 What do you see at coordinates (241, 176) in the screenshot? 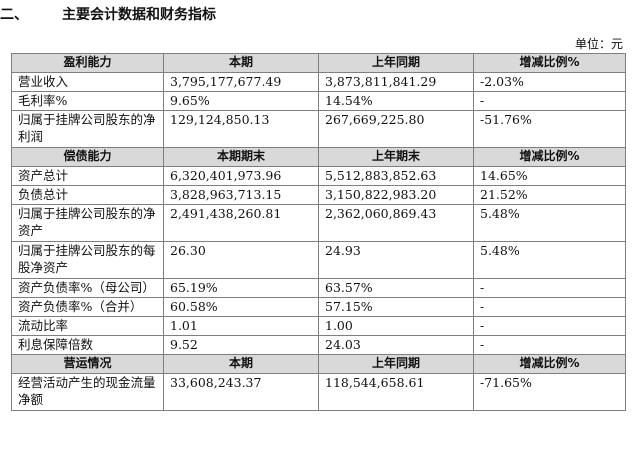
I see `cell-current: 6,320,401,973.96` at bounding box center [241, 176].